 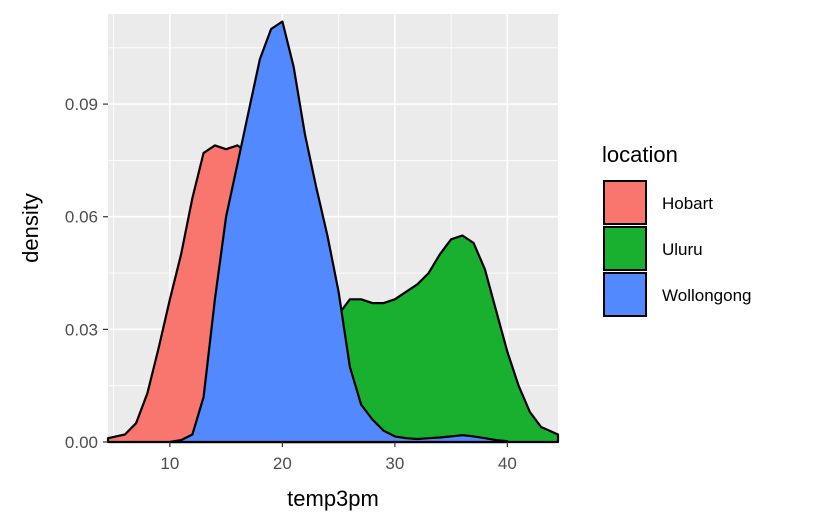 I want to click on legend-label-hobart: Hobart, so click(x=687, y=203).